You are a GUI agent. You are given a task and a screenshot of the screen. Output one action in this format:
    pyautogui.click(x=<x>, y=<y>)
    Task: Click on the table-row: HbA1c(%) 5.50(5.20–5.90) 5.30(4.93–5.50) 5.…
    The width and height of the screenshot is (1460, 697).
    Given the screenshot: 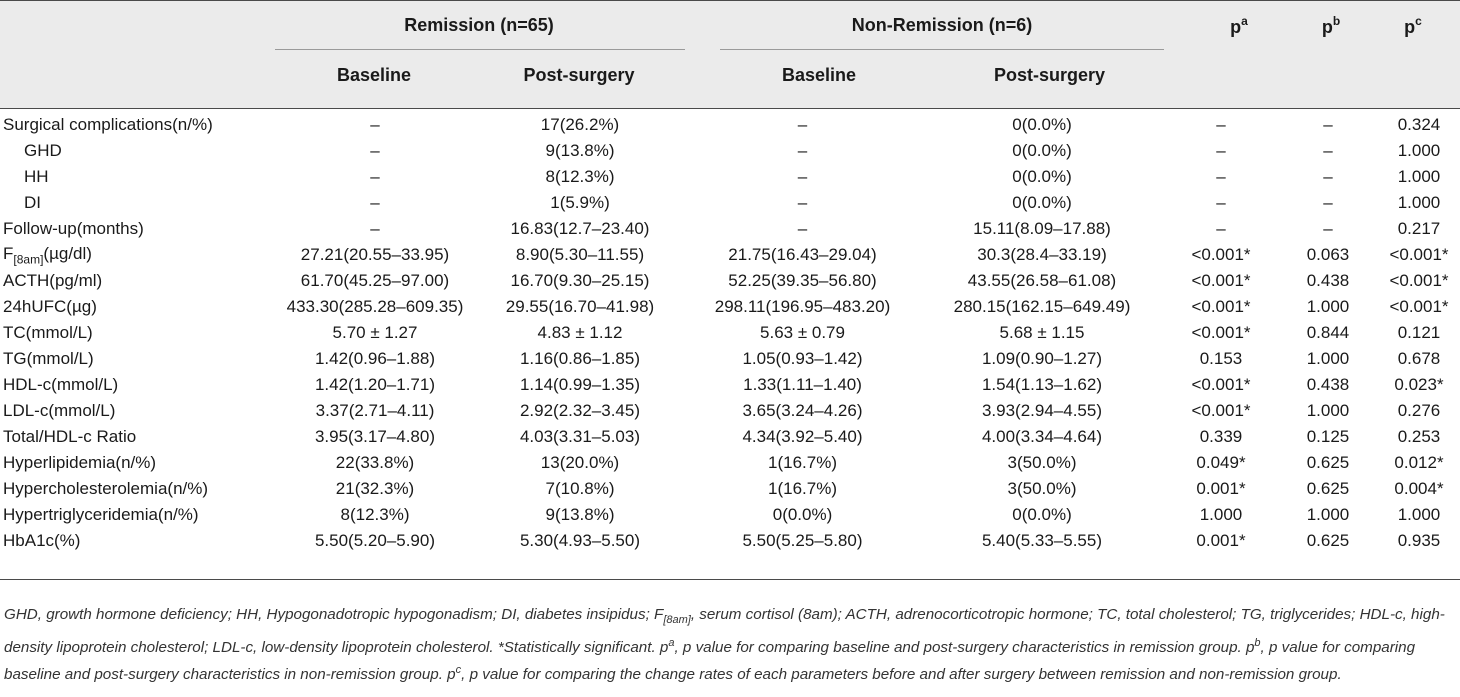 What is the action you would take?
    pyautogui.click(x=730, y=541)
    